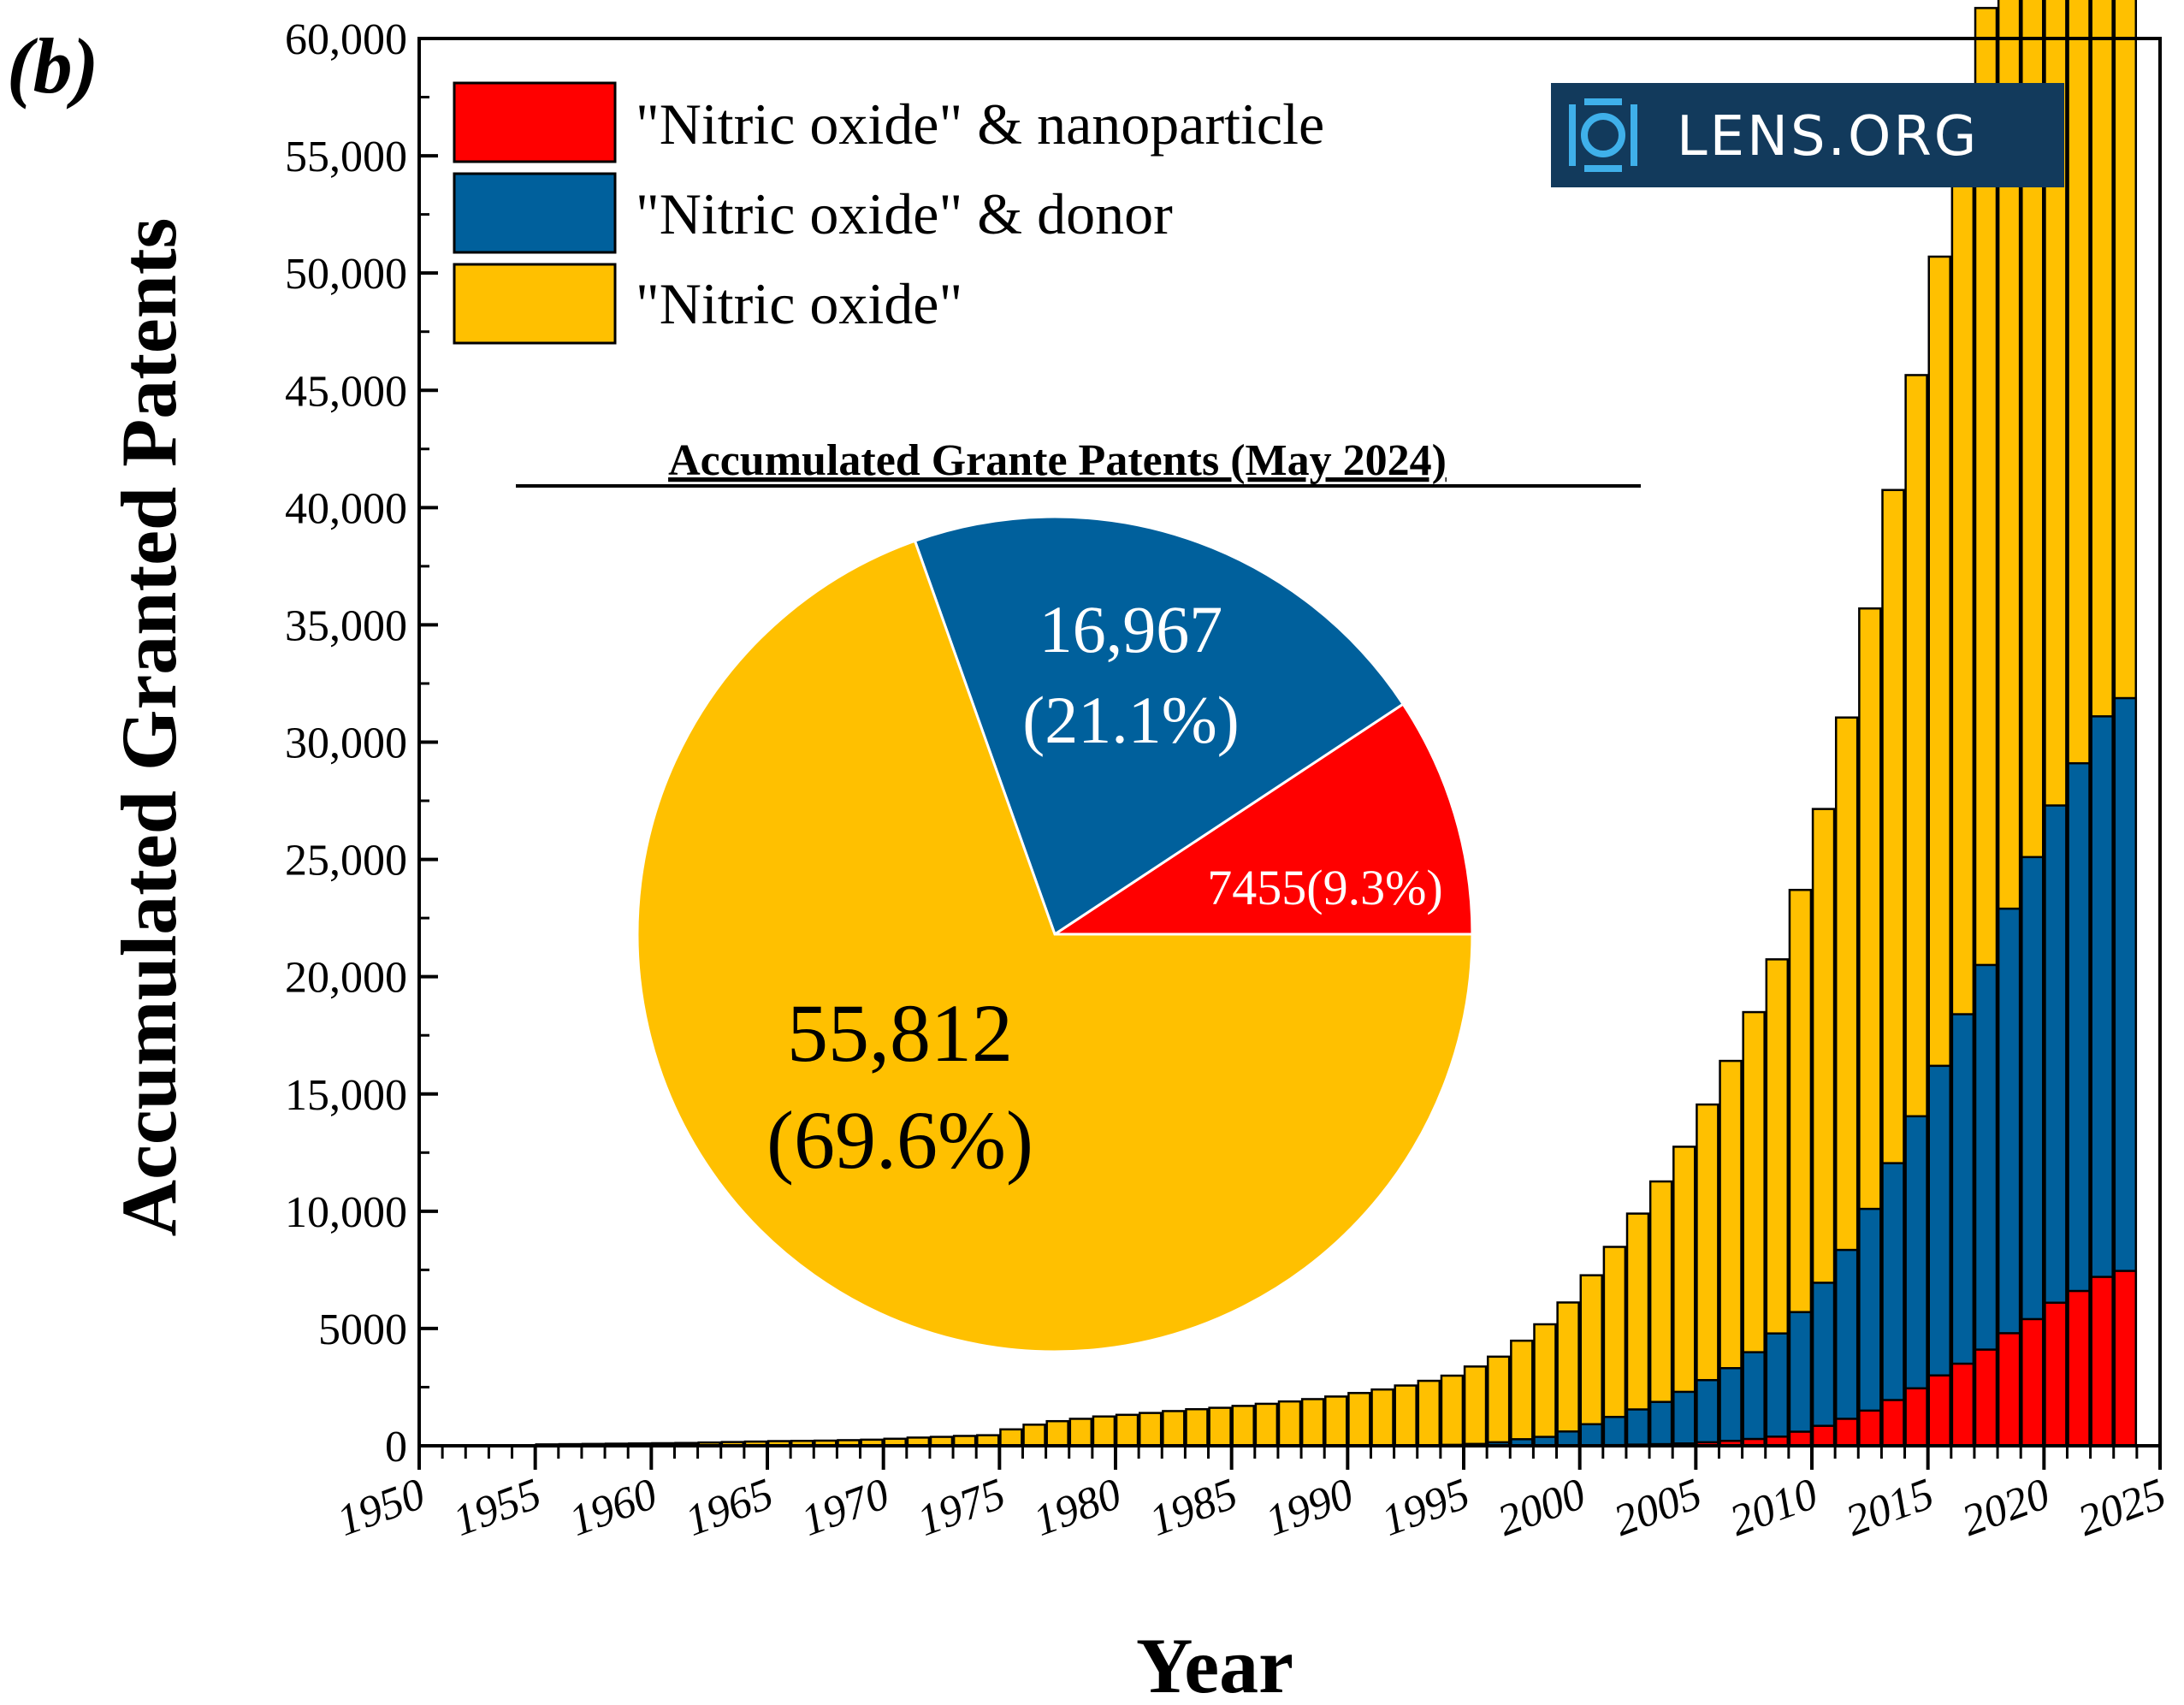 The width and height of the screenshot is (2184, 1705). What do you see at coordinates (1603, 135) in the screenshot?
I see `lens-logo-icon` at bounding box center [1603, 135].